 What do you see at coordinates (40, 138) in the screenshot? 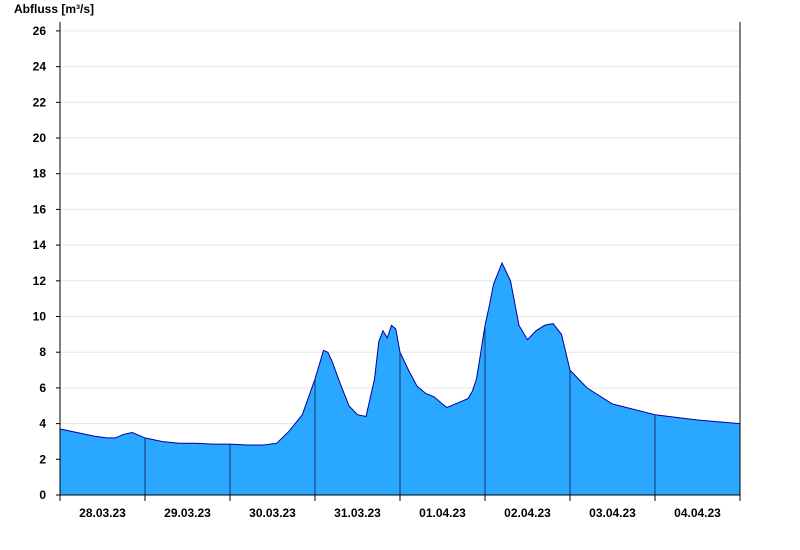
I see `y-tick-label: 20` at bounding box center [40, 138].